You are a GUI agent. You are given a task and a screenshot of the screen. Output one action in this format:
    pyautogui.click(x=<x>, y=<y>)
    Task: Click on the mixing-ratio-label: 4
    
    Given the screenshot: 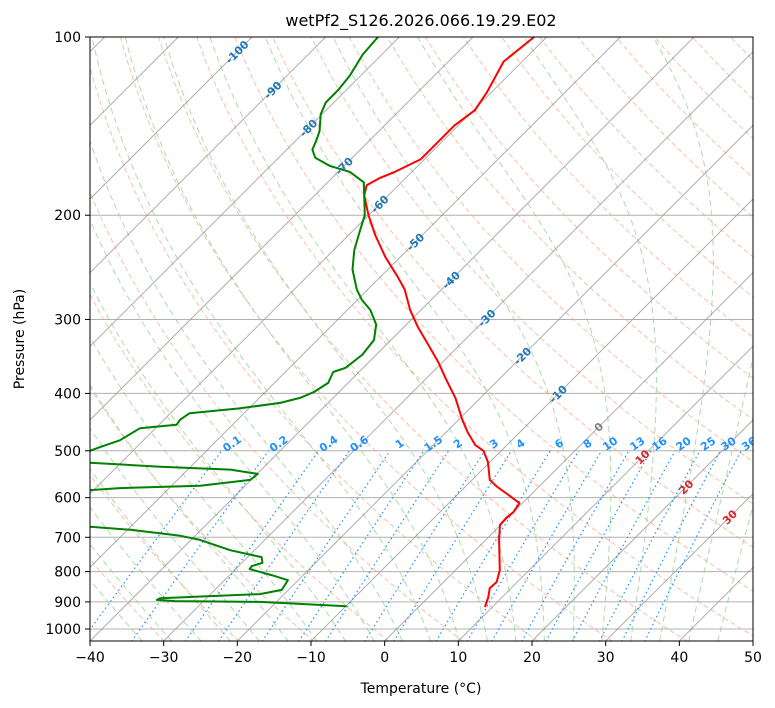 What is the action you would take?
    pyautogui.click(x=521, y=443)
    